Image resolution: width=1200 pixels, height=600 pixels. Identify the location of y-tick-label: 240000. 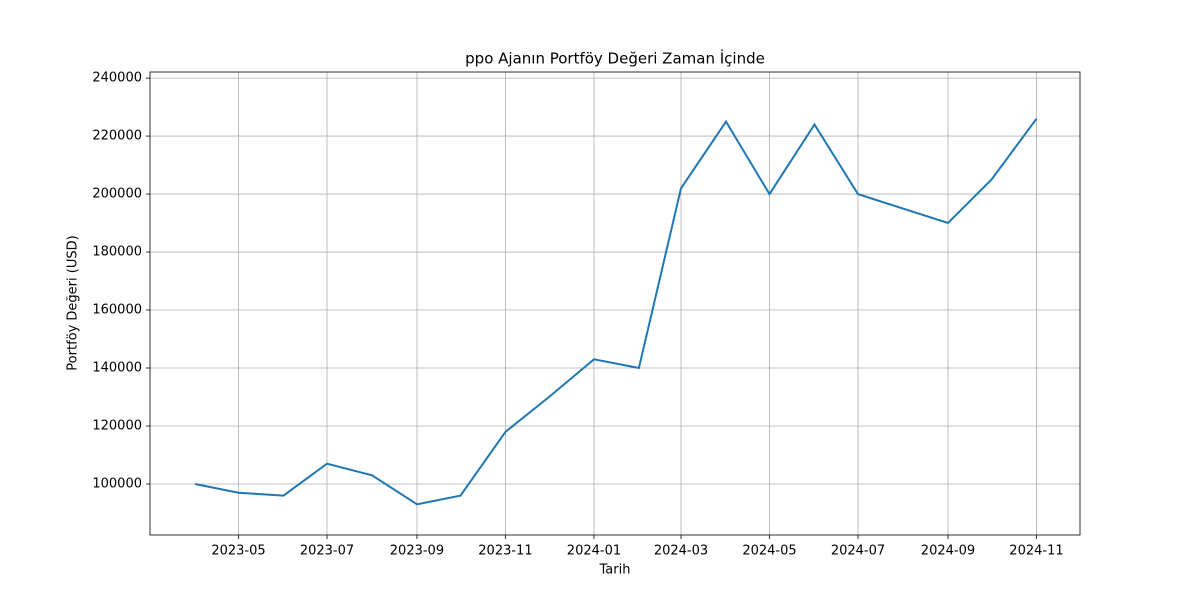
(117, 78).